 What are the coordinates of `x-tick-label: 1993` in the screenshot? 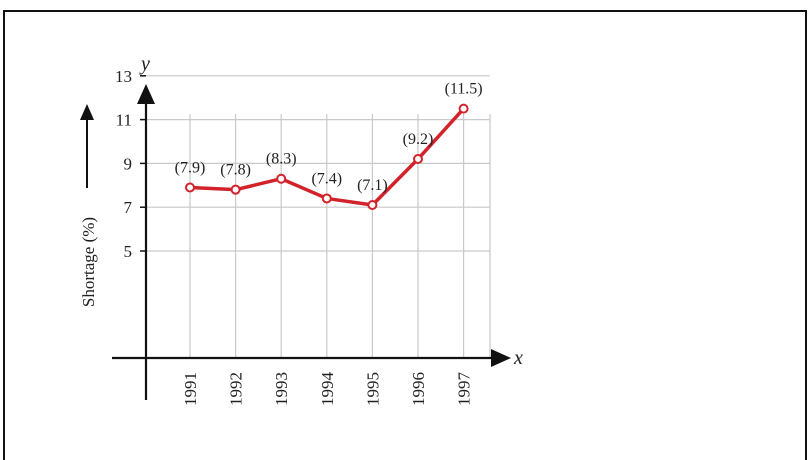 It's located at (281, 389).